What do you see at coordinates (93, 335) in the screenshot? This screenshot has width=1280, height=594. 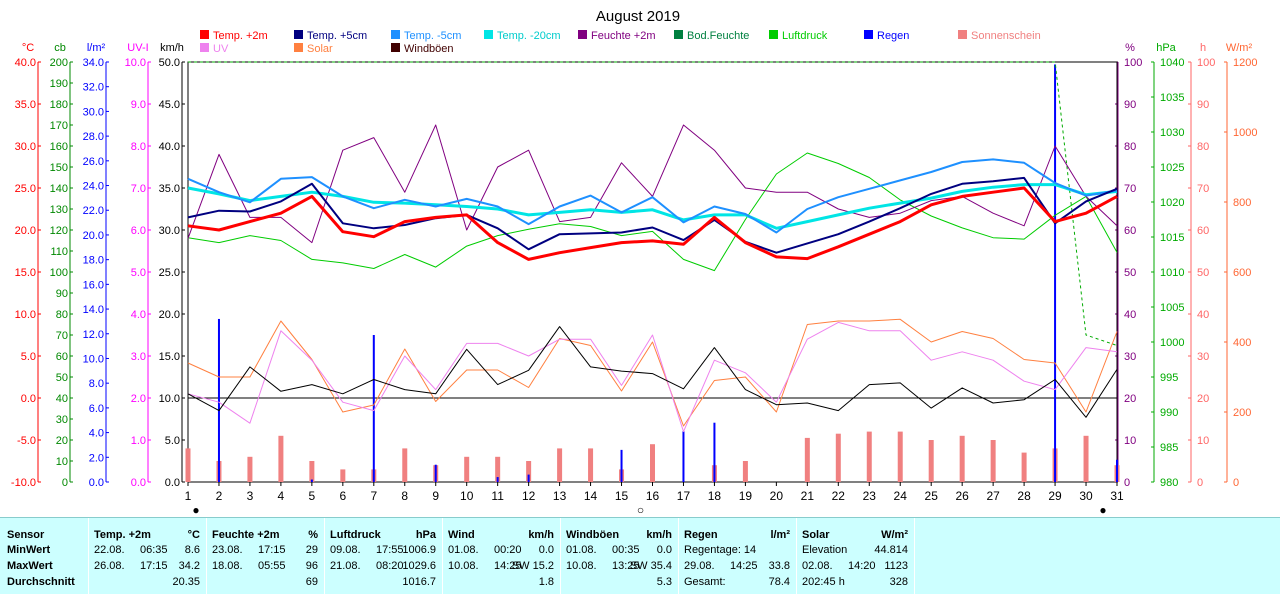 I see `axis-tick-label: 12.0` at bounding box center [93, 335].